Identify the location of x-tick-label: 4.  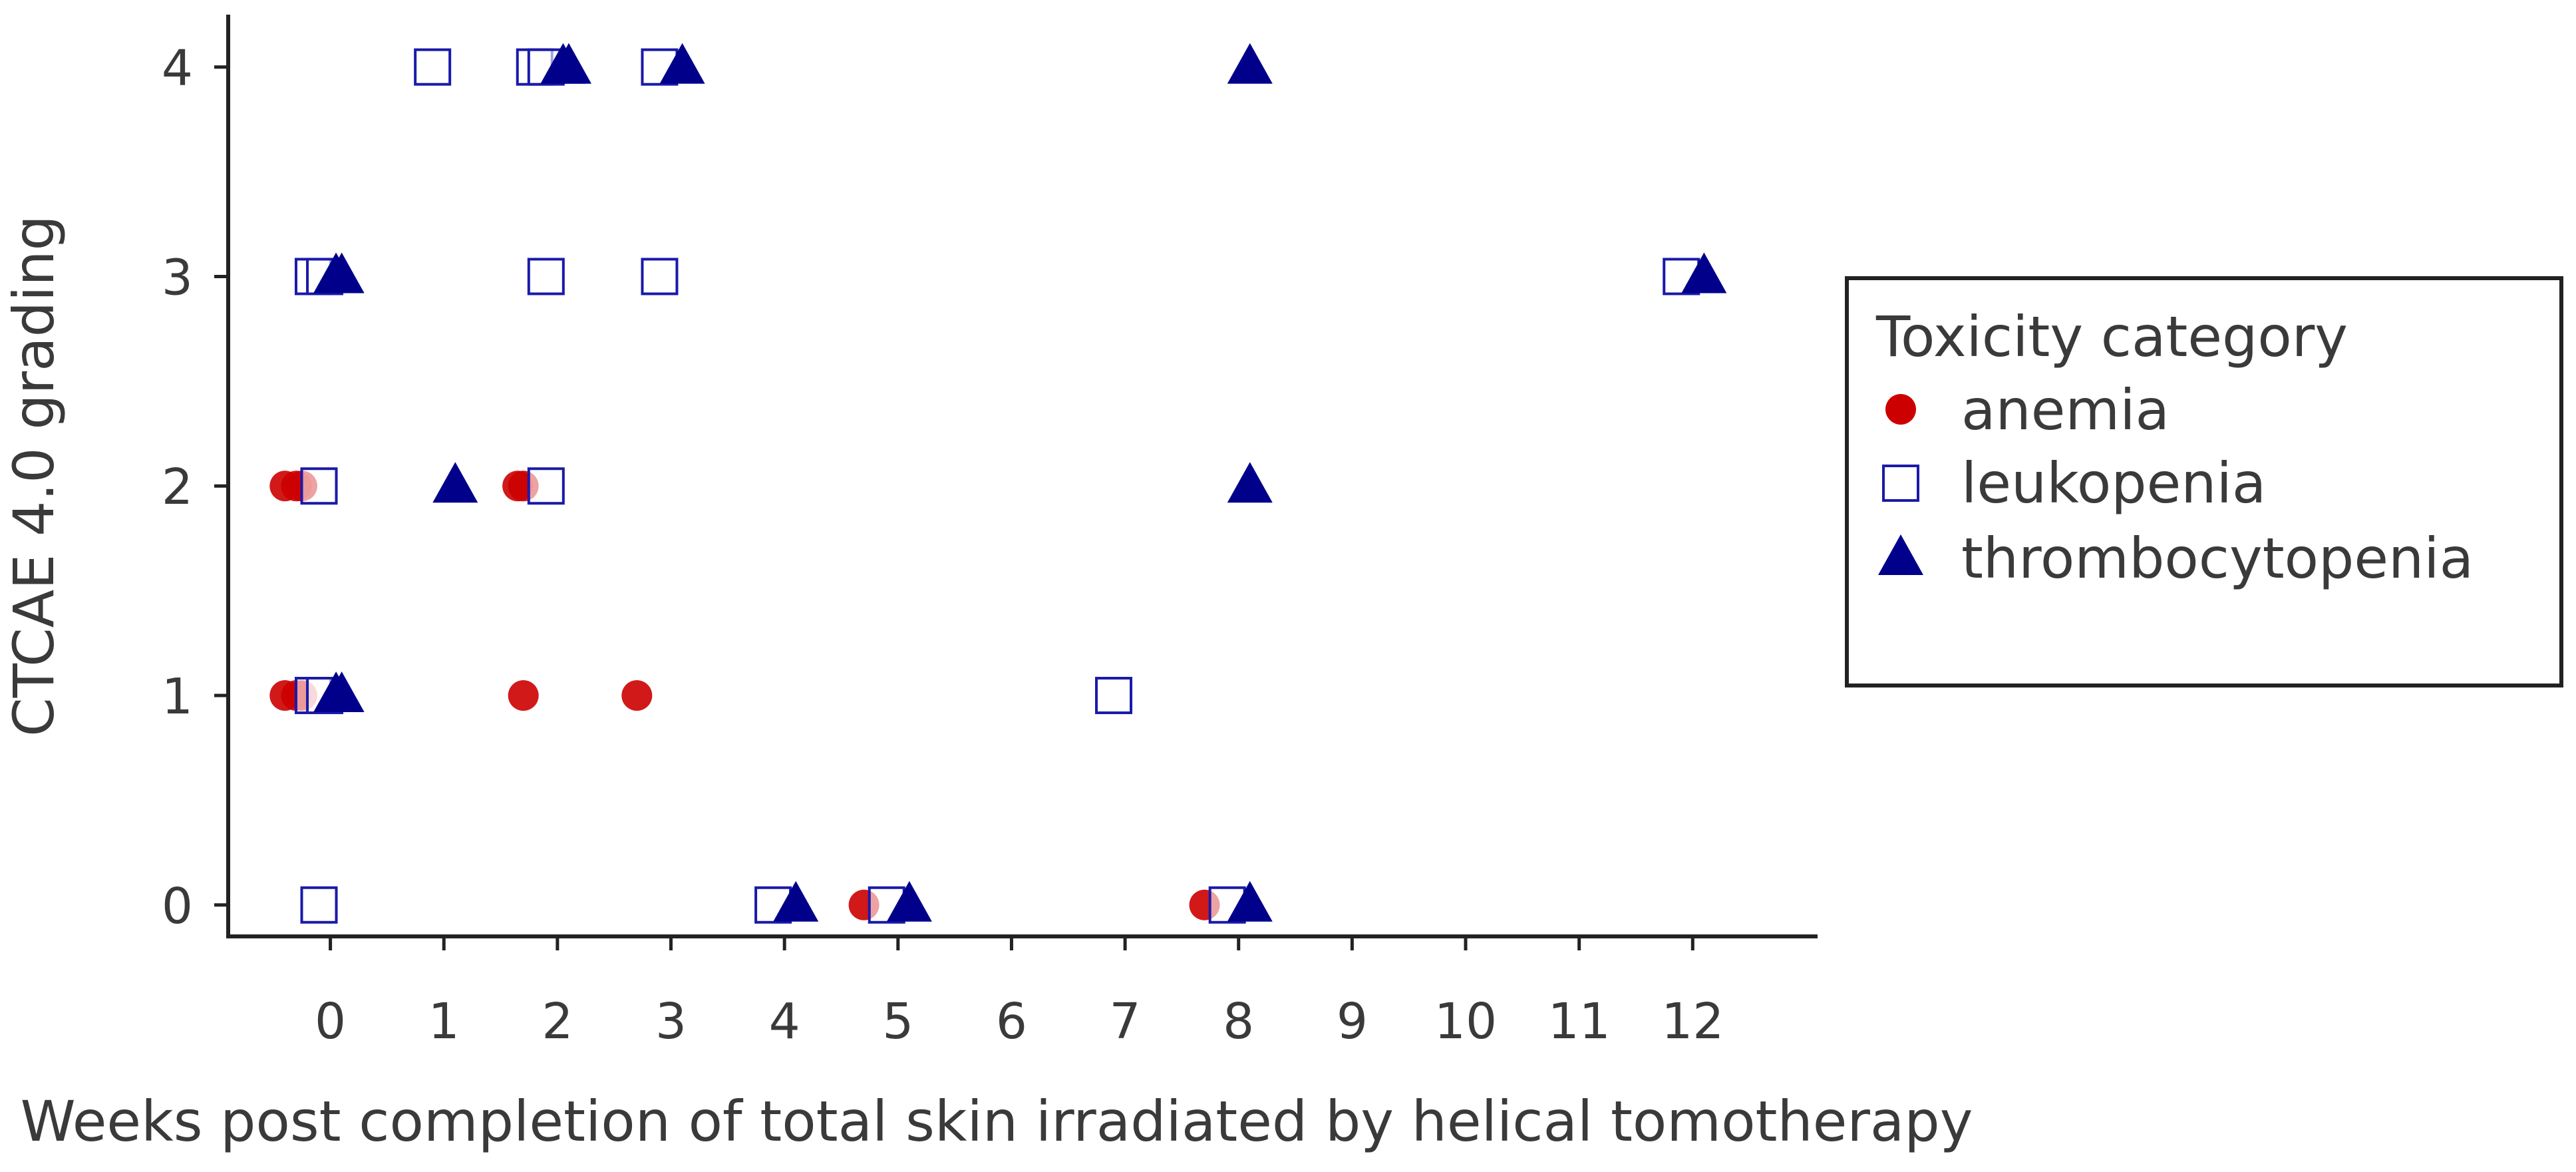
(784, 1021).